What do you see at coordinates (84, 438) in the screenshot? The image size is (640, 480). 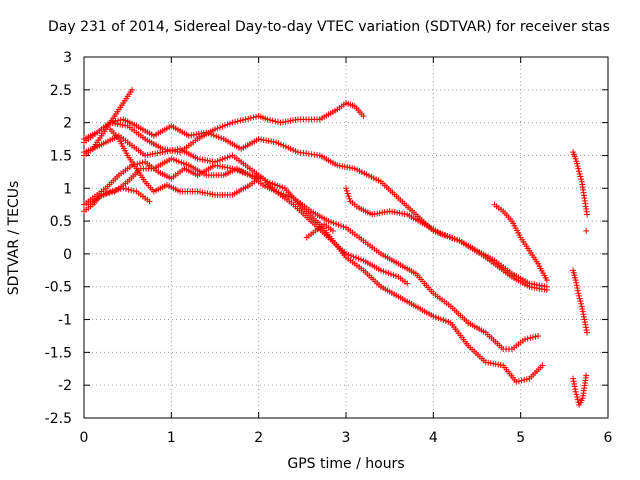 I see `x-tick-label: 0` at bounding box center [84, 438].